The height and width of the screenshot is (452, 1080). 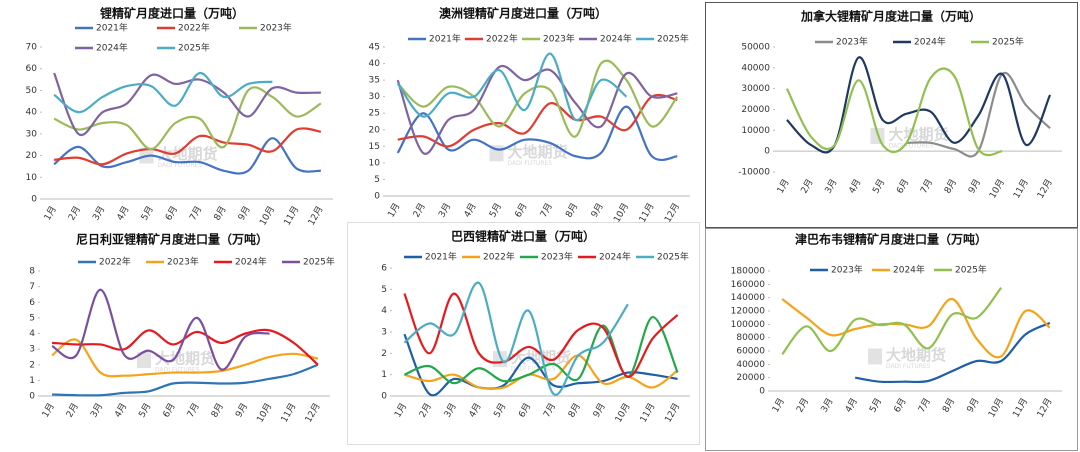 What do you see at coordinates (748, 298) in the screenshot?
I see `y-tick-label: 140000` at bounding box center [748, 298].